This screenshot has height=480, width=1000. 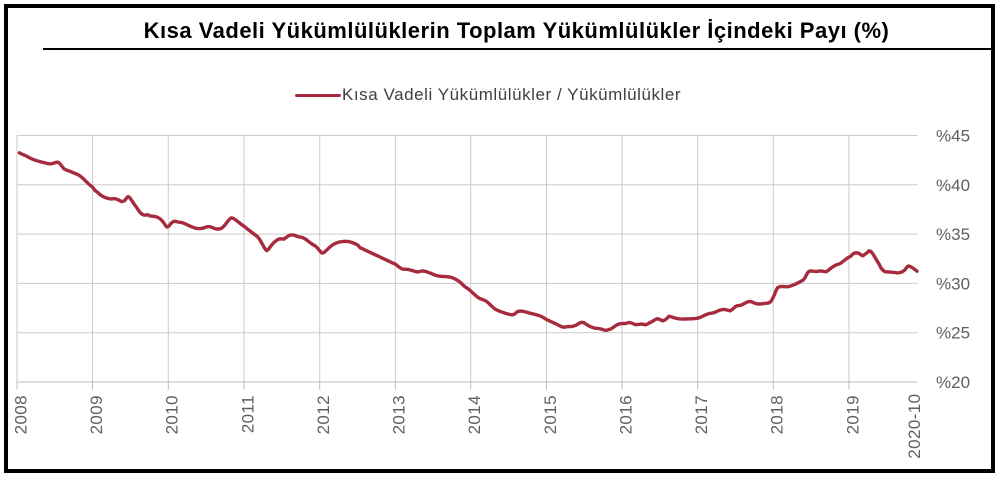 What do you see at coordinates (474, 414) in the screenshot?
I see `svg-text: 2014` at bounding box center [474, 414].